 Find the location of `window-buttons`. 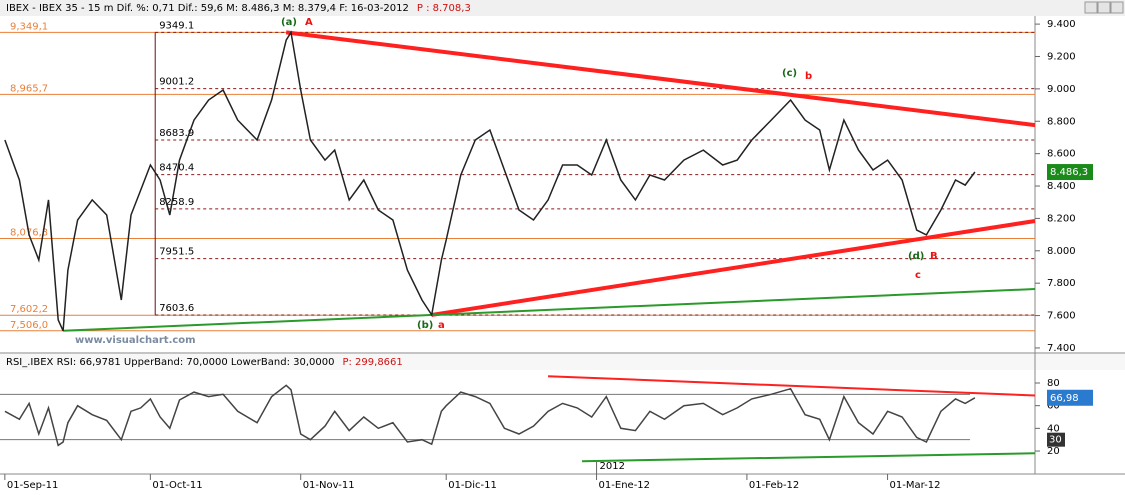

window-buttons is located at coordinates (1104, 7).